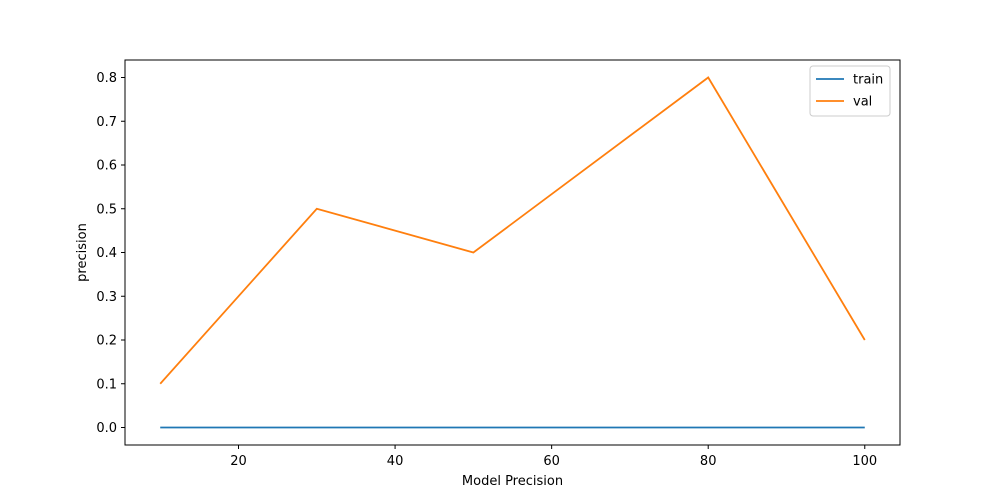 The width and height of the screenshot is (1000, 500). Describe the element at coordinates (868, 80) in the screenshot. I see `legend-label-train: train` at that location.